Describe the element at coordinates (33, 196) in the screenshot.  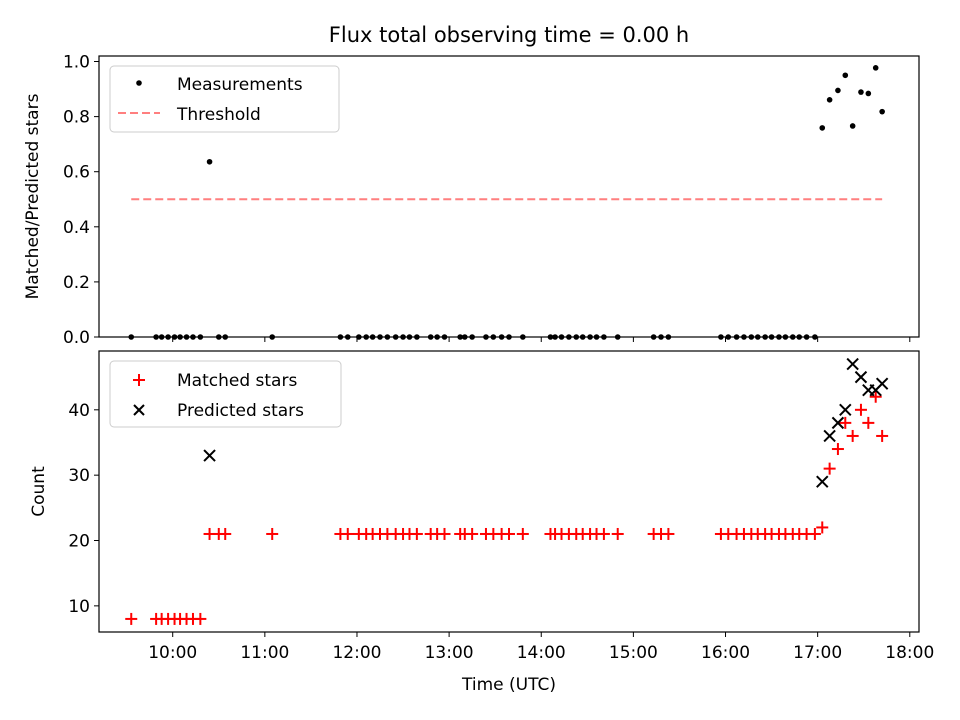
I see `top-y-axis-label: Matched/Predicted stars` at that location.